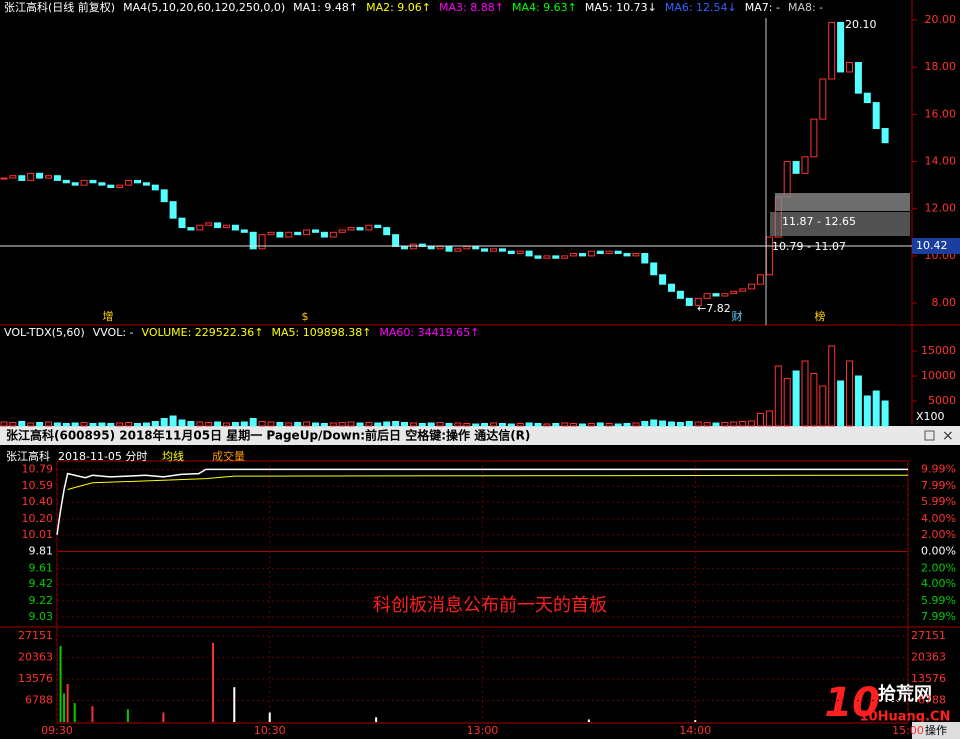 The height and width of the screenshot is (739, 960). I want to click on event-marker: $, so click(305, 316).